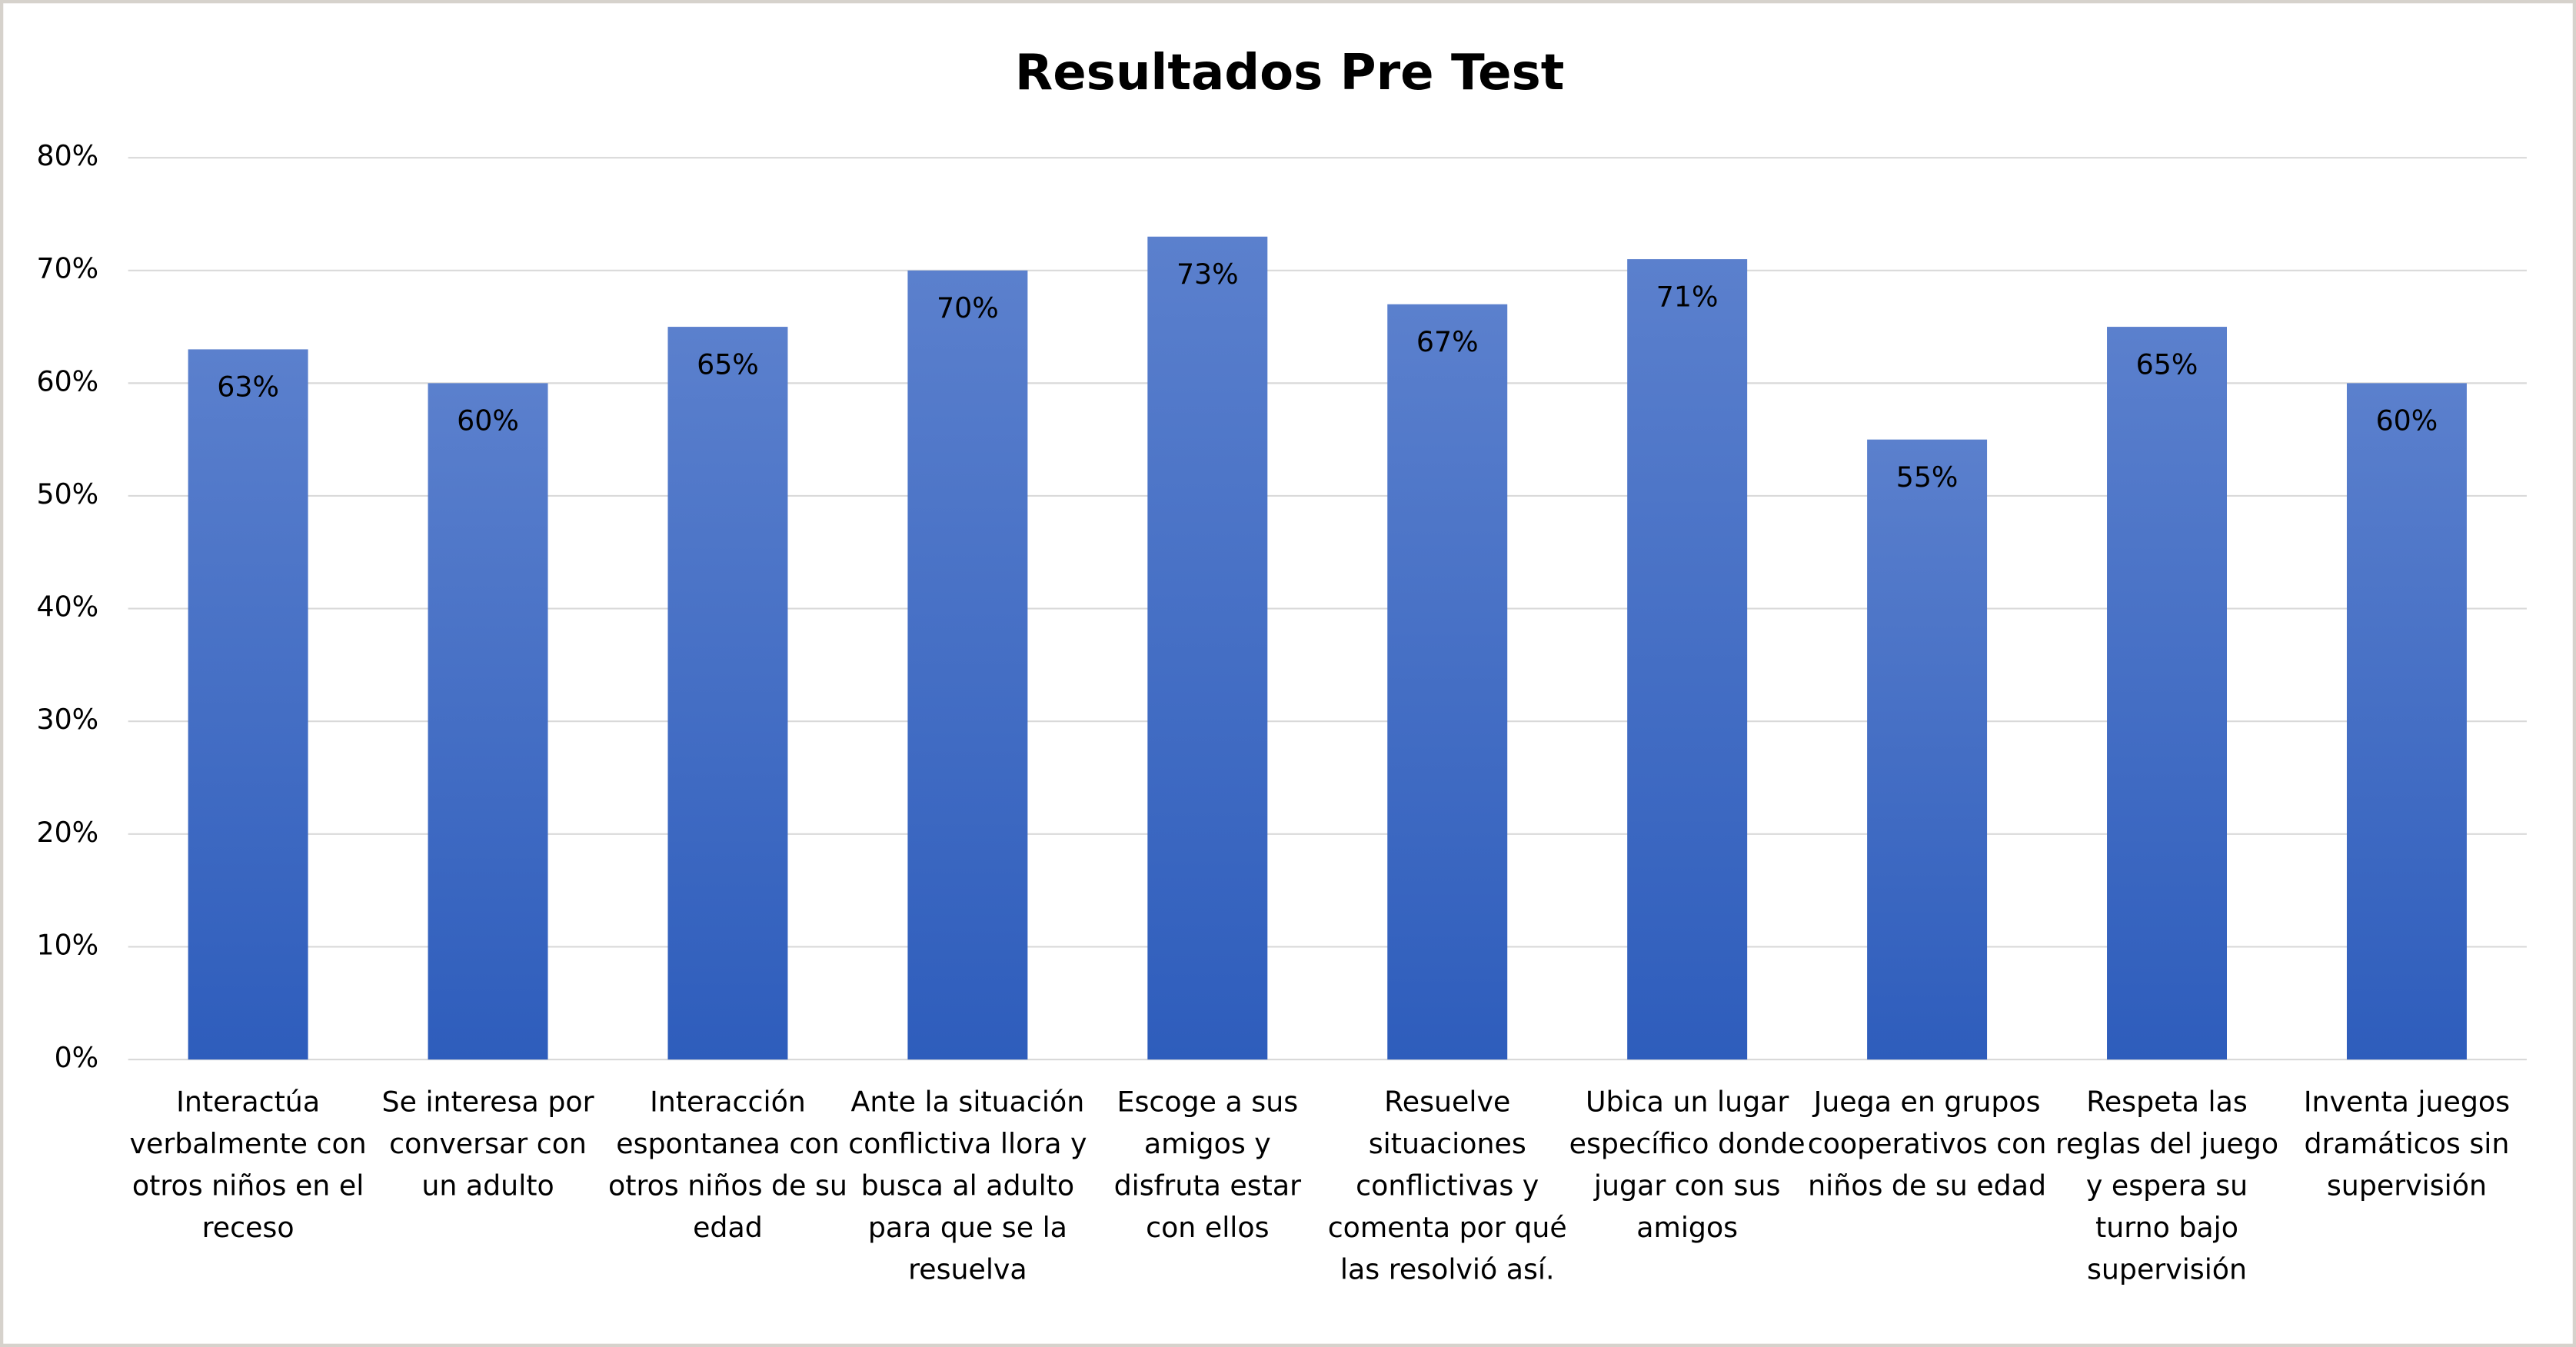 The width and height of the screenshot is (2576, 1347). I want to click on data-label: 67%, so click(1448, 341).